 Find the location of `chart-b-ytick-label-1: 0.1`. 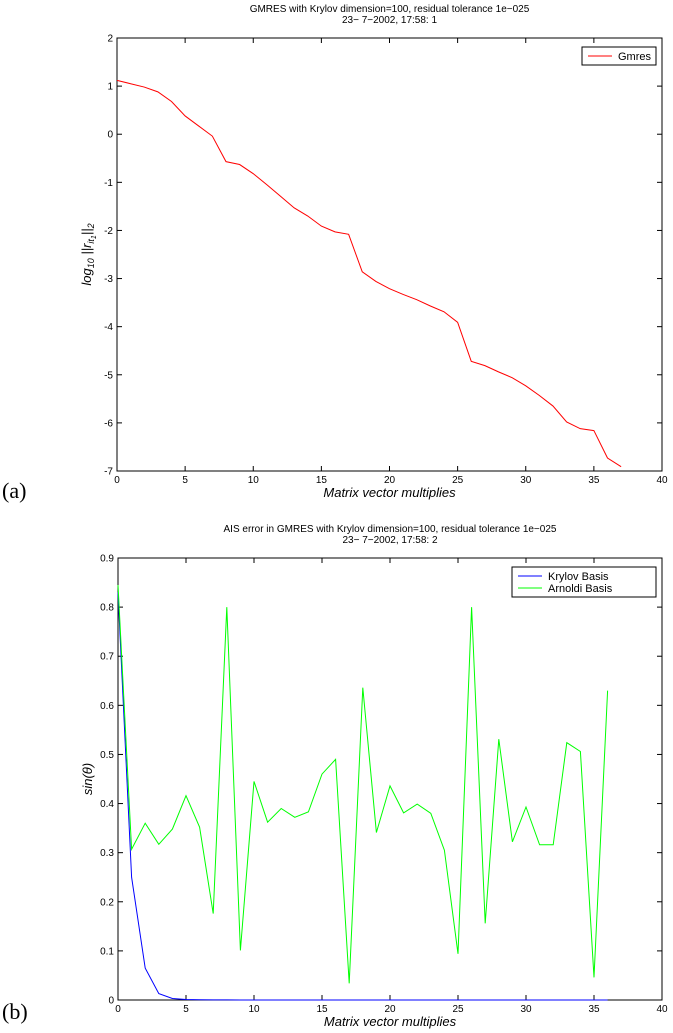

chart-b-ytick-label-1: 0.1 is located at coordinates (107, 951).